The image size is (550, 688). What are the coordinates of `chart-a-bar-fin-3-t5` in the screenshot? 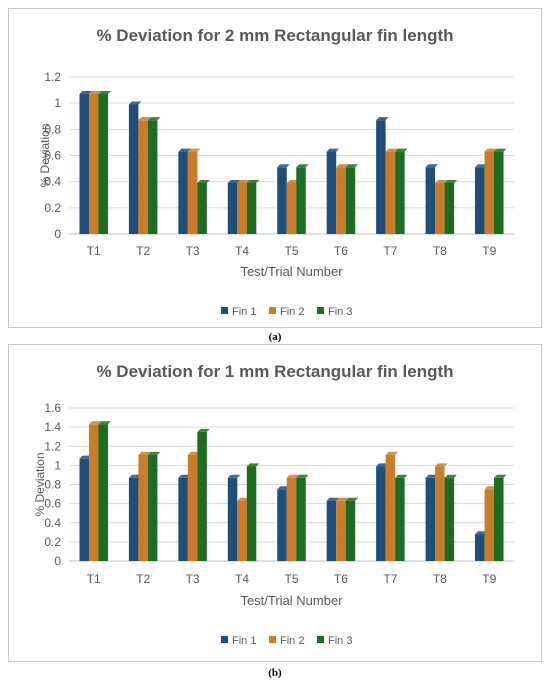 It's located at (301, 200).